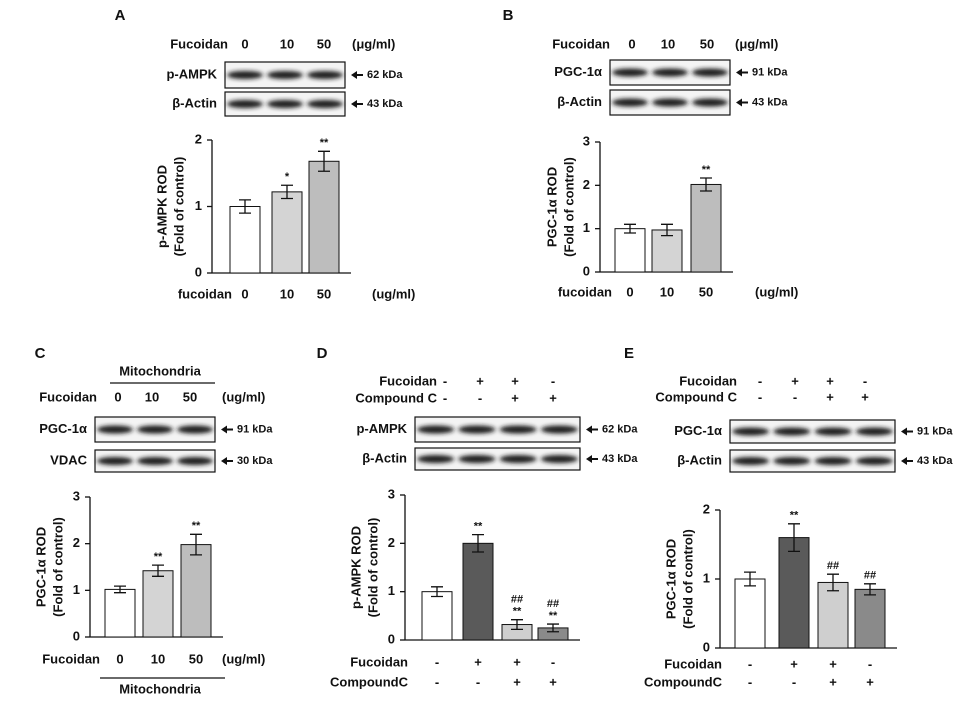  Describe the element at coordinates (812, 461) in the screenshot. I see `blot-box` at that location.